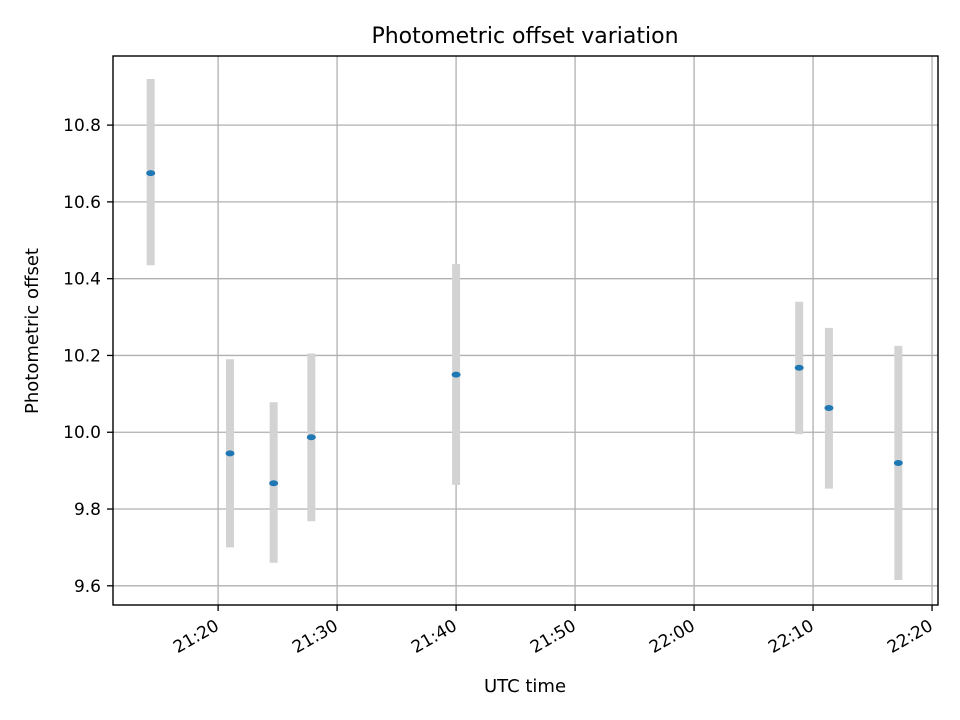 Image resolution: width=960 pixels, height=720 pixels. I want to click on y-axis-label: Photometric offset, so click(32, 331).